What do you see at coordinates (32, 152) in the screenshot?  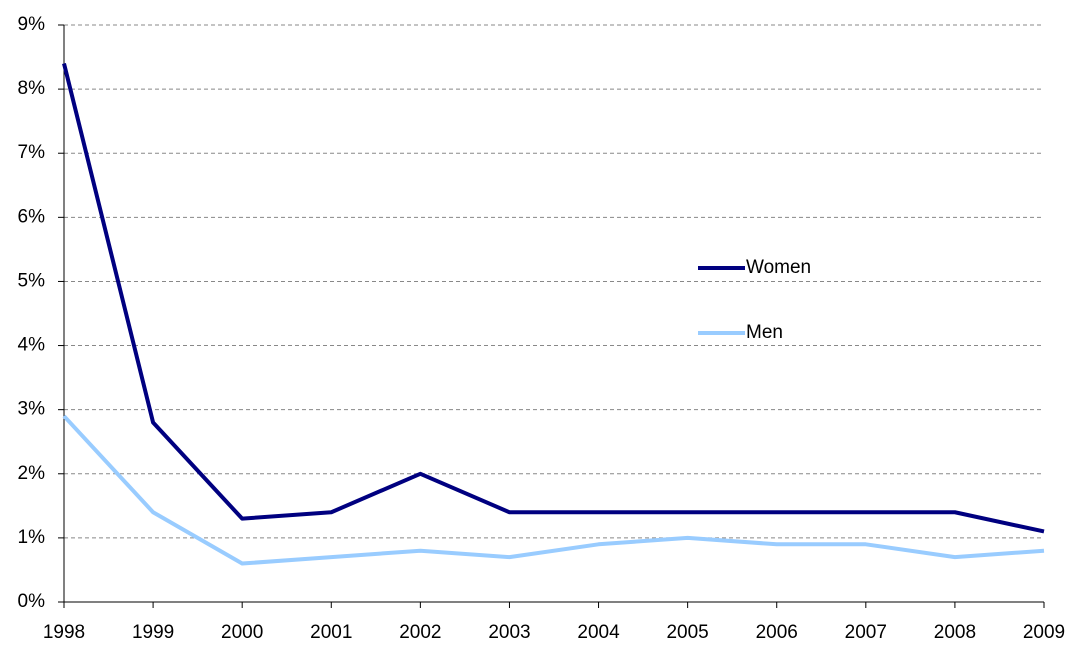 I see `y-tick-label: 7%` at bounding box center [32, 152].